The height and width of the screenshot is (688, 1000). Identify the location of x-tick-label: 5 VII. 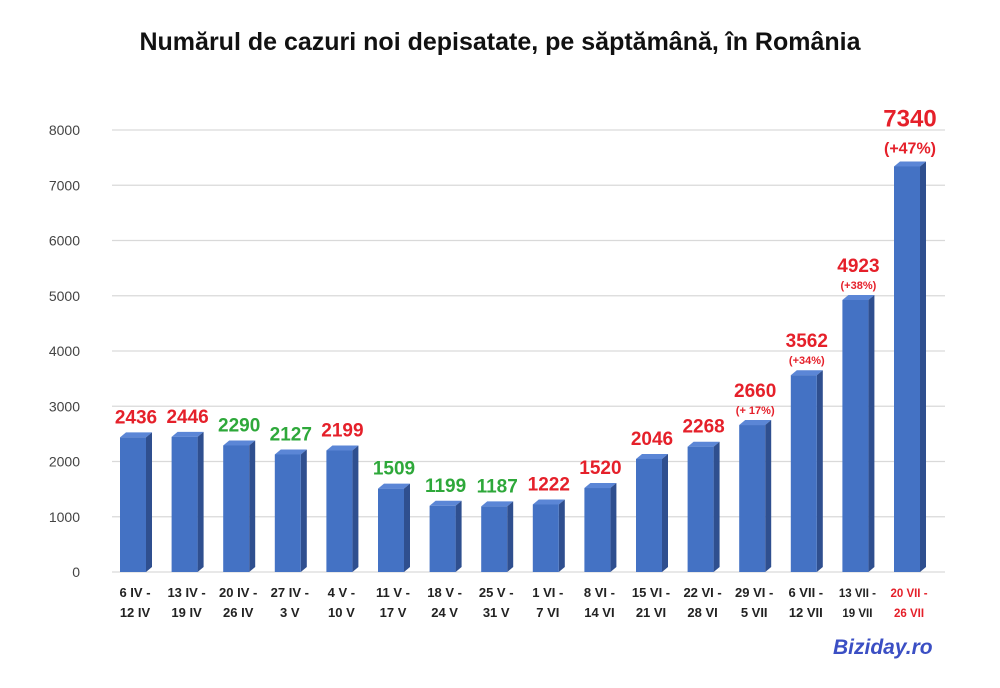
(754, 612).